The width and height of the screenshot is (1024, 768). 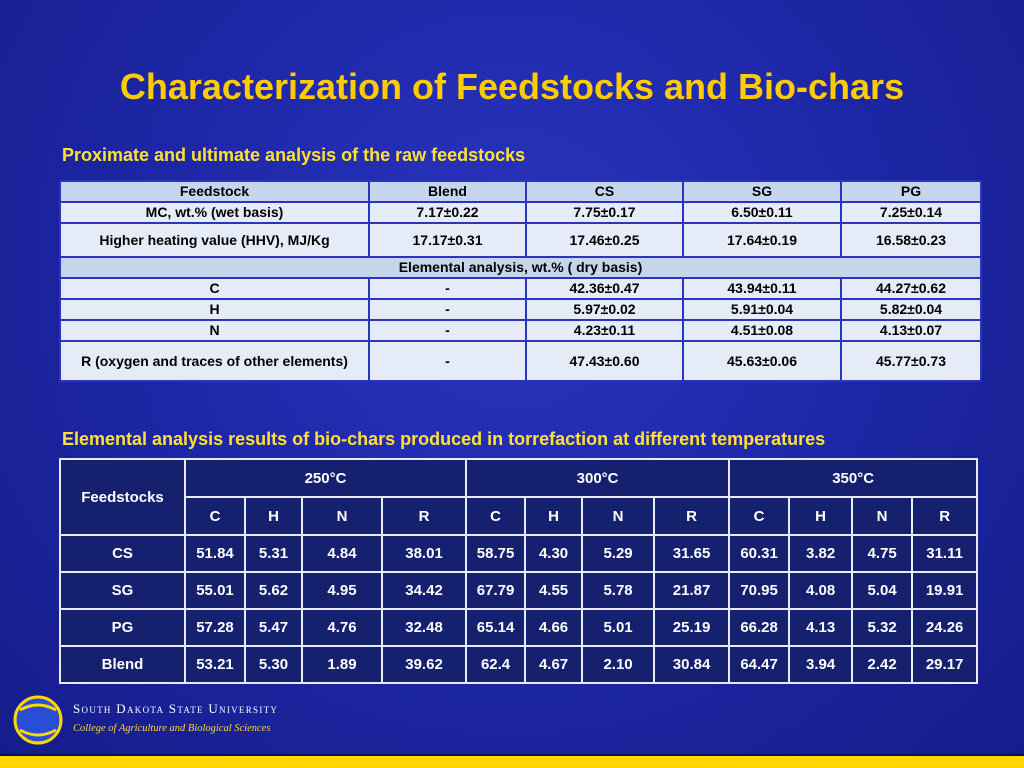 I want to click on element-header: H, so click(x=821, y=516).